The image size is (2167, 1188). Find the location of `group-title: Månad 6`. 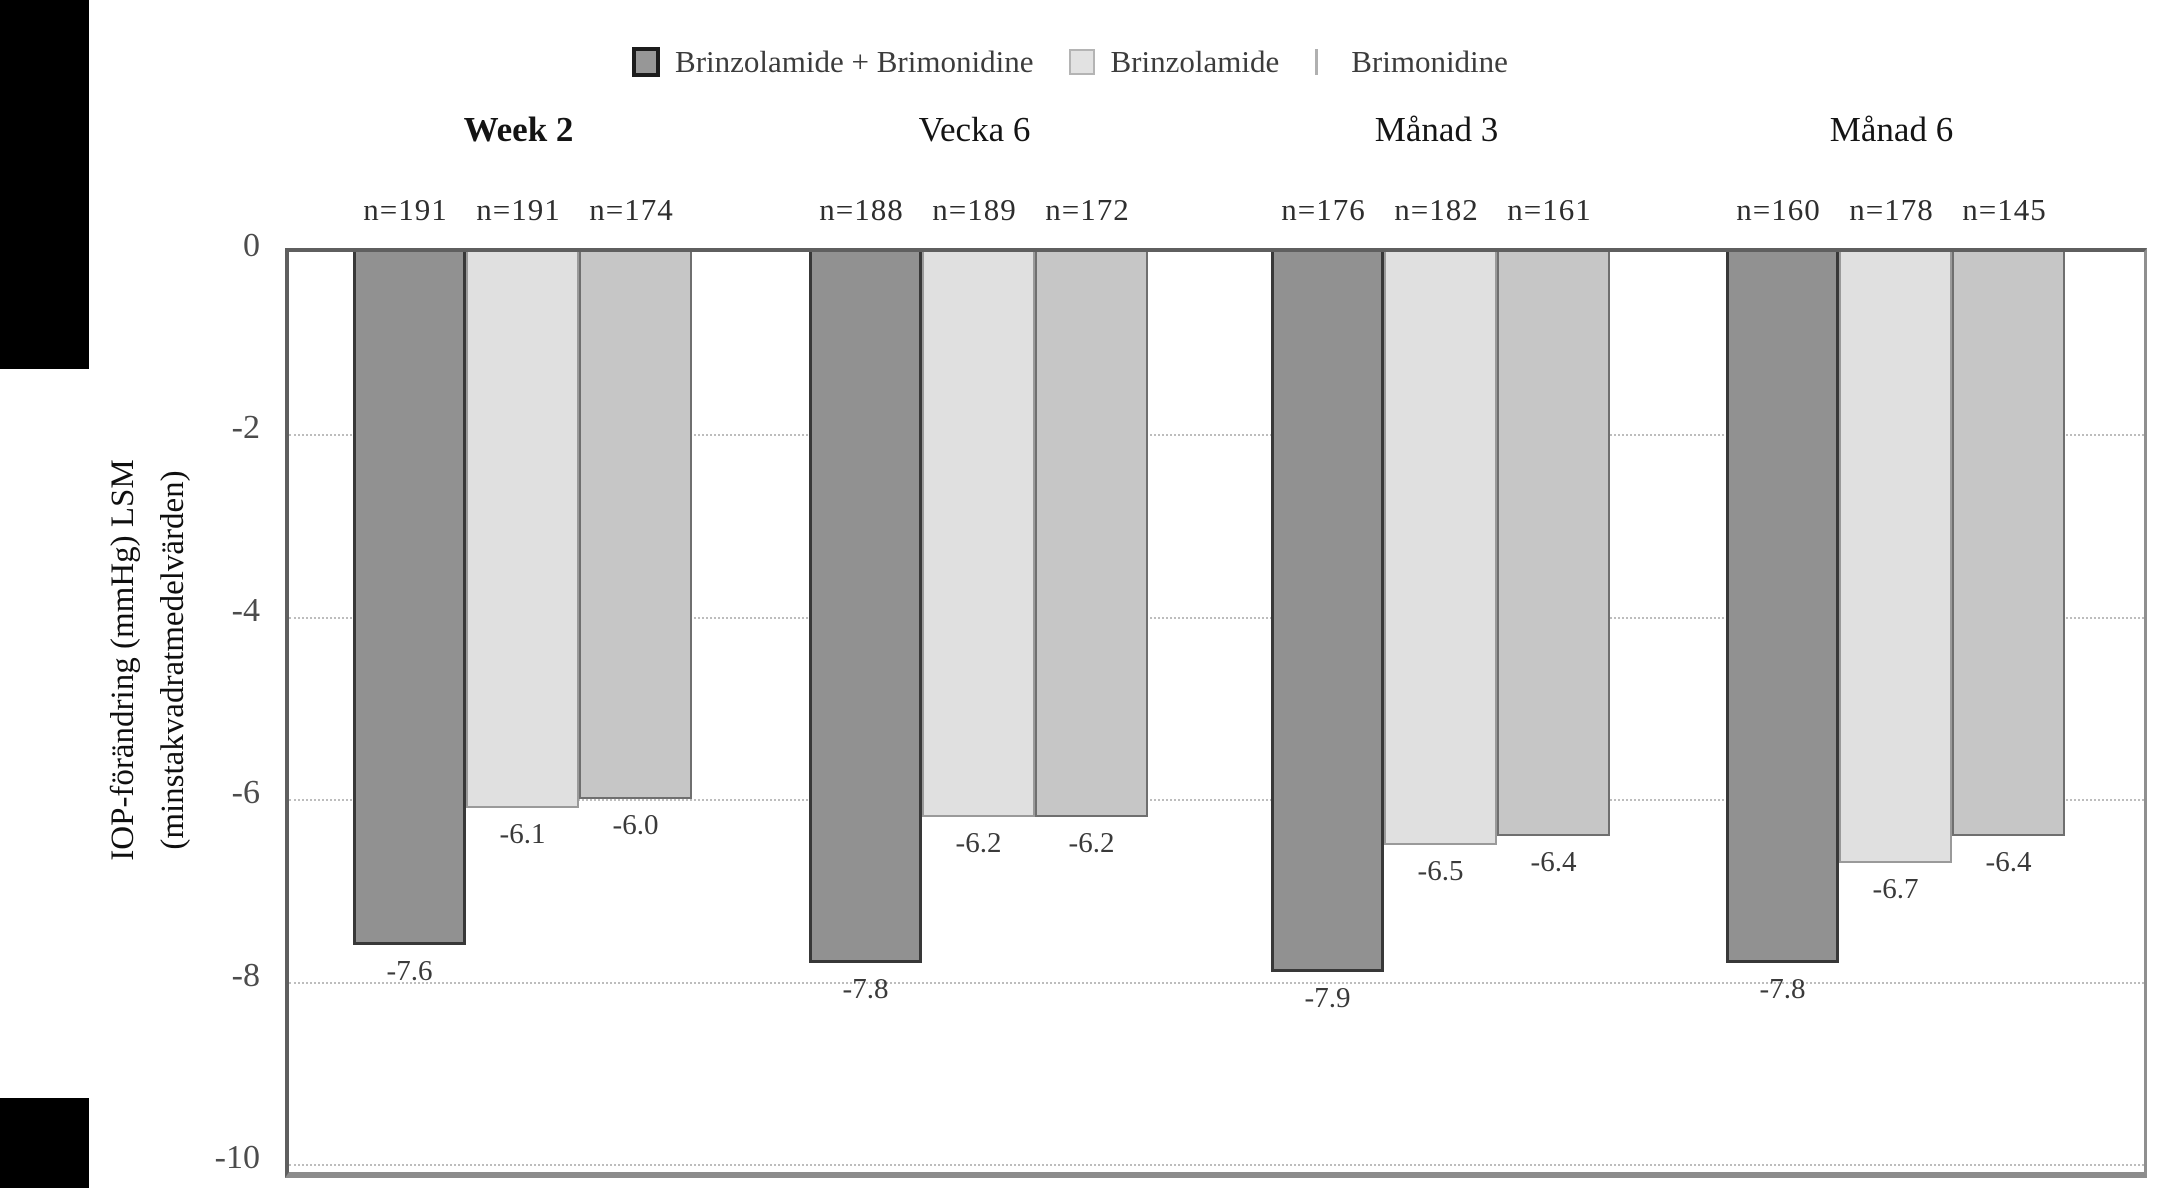

group-title: Månad 6 is located at coordinates (1891, 129).